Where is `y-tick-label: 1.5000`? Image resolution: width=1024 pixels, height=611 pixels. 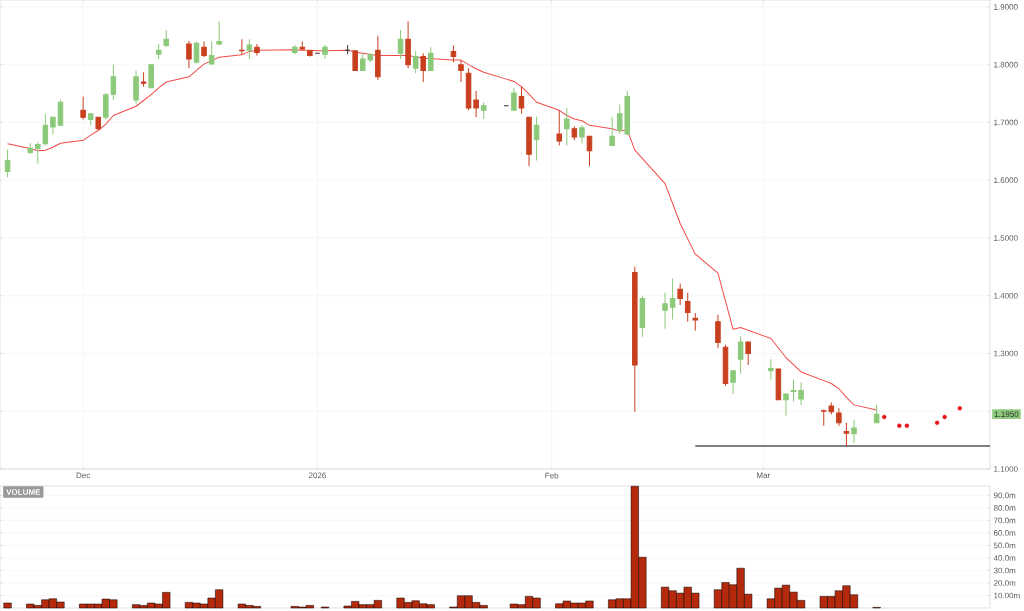
y-tick-label: 1.5000 is located at coordinates (1006, 238).